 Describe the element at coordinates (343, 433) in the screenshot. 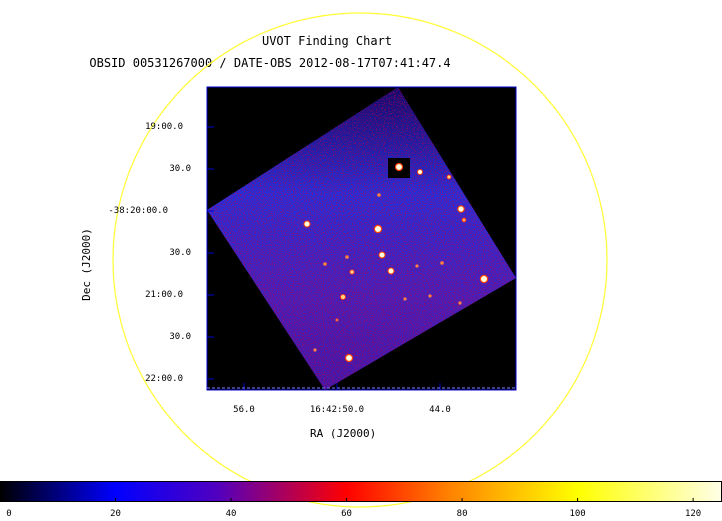

I see `x-axis-label: RA (J2000)` at that location.